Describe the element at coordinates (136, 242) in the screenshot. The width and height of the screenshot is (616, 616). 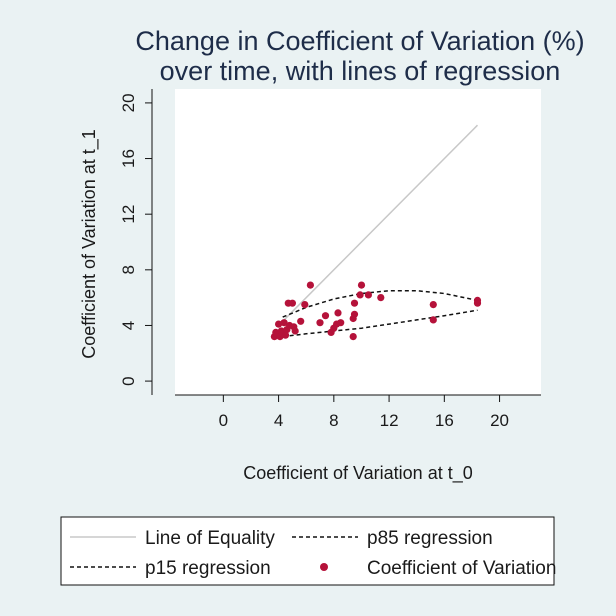
I see `y-axis: 0 4 8 12 16 20` at that location.